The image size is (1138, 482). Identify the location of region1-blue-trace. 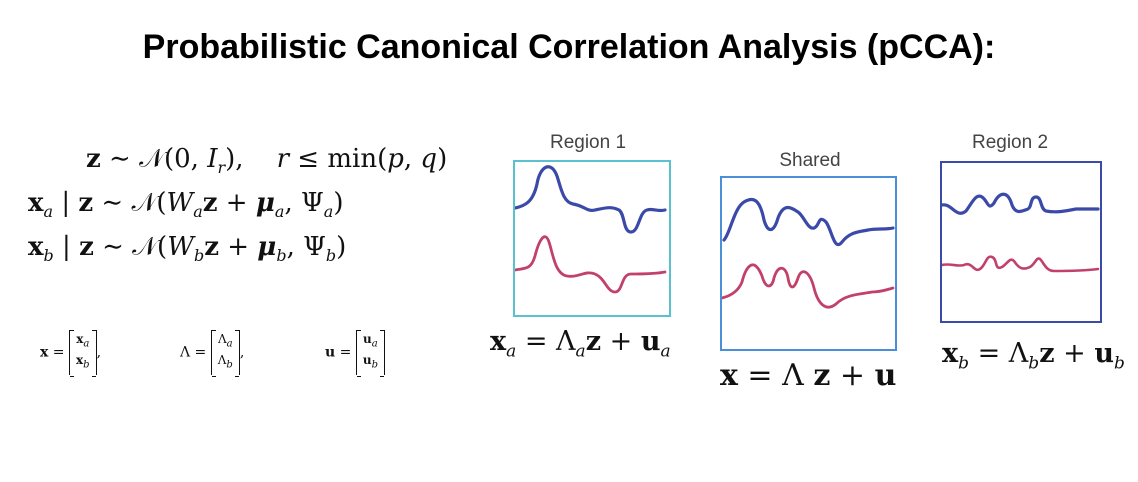
(591, 199).